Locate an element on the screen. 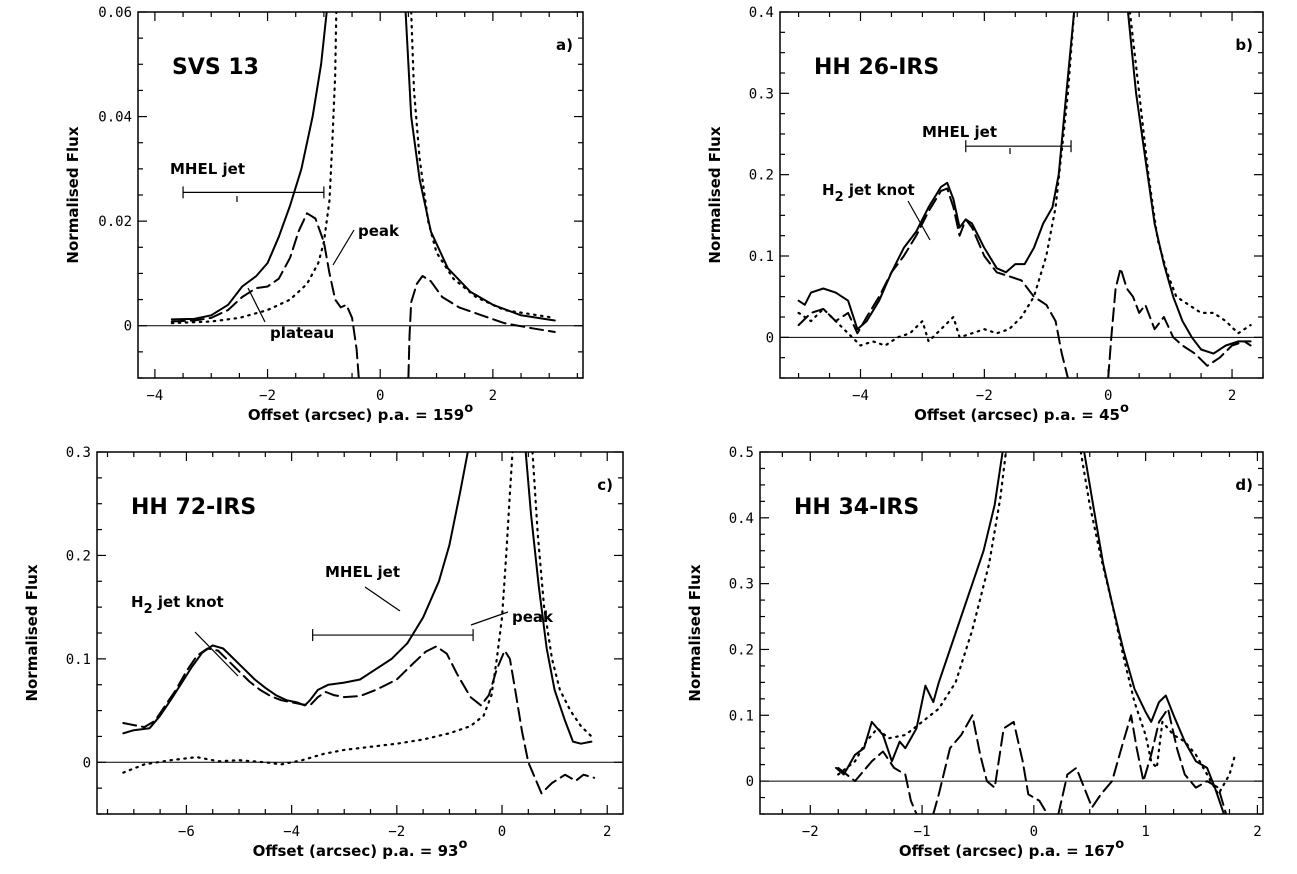 The image size is (1297, 874). x-axis-title-text: Offset (arcsec) p.a. = 159 is located at coordinates (356, 415).